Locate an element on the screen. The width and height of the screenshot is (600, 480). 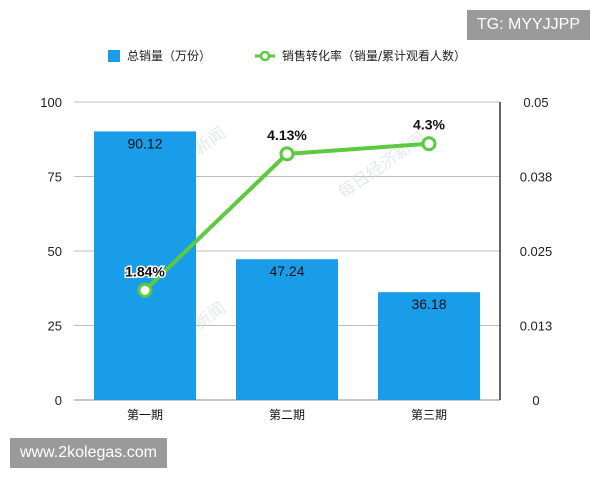
watermark-text: 每日经济新闻 is located at coordinates (382, 165).